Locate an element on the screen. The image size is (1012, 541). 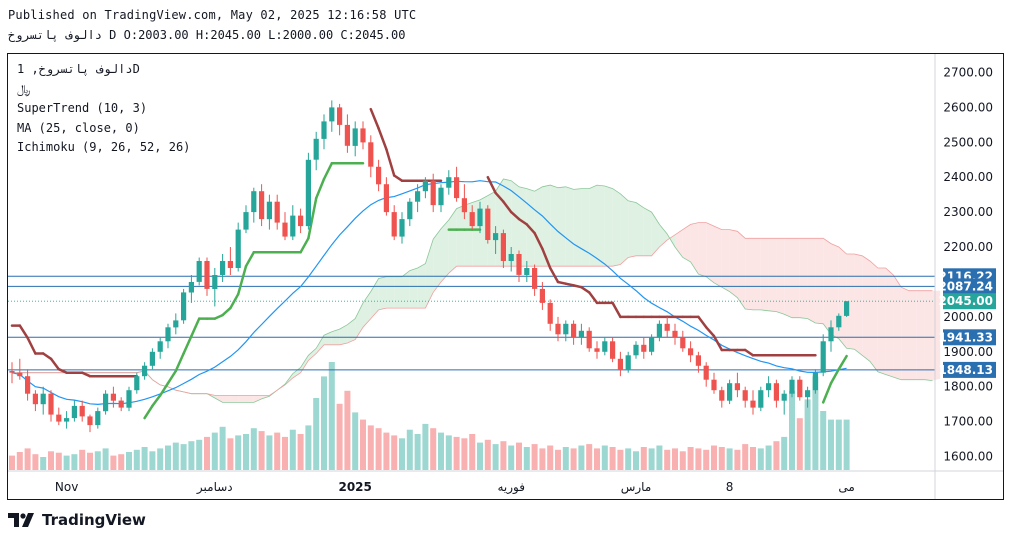
tradingview-branding: TradingView is located at coordinates (77, 520).